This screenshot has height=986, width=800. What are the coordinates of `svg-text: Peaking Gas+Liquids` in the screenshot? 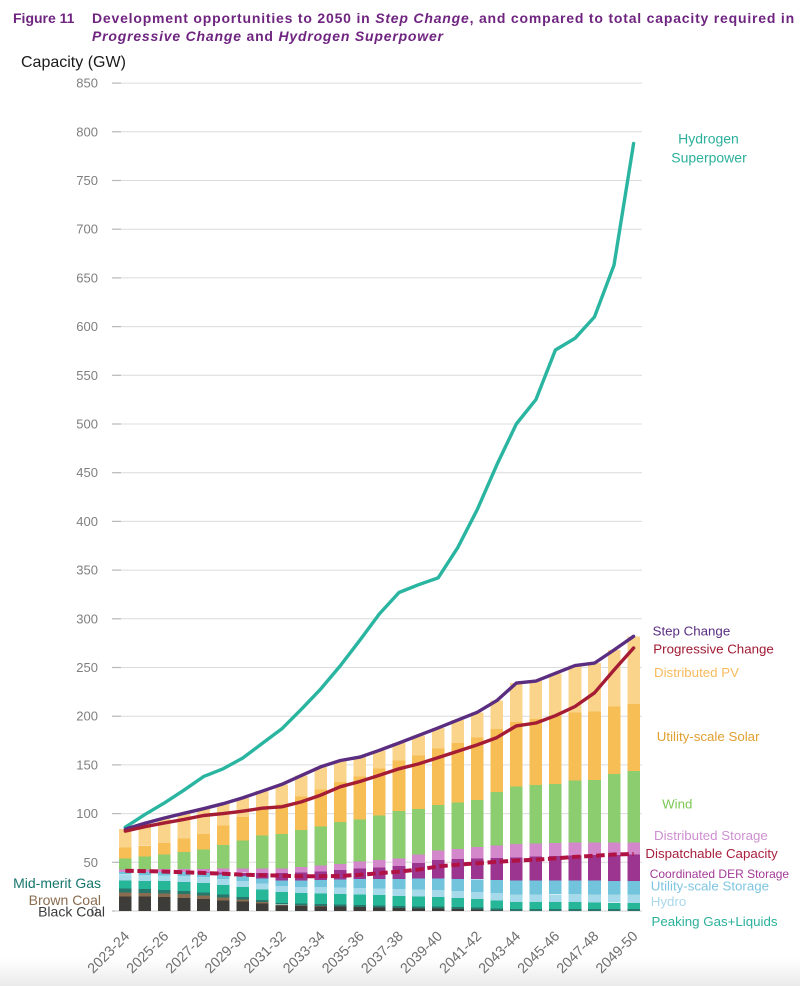 It's located at (715, 921).